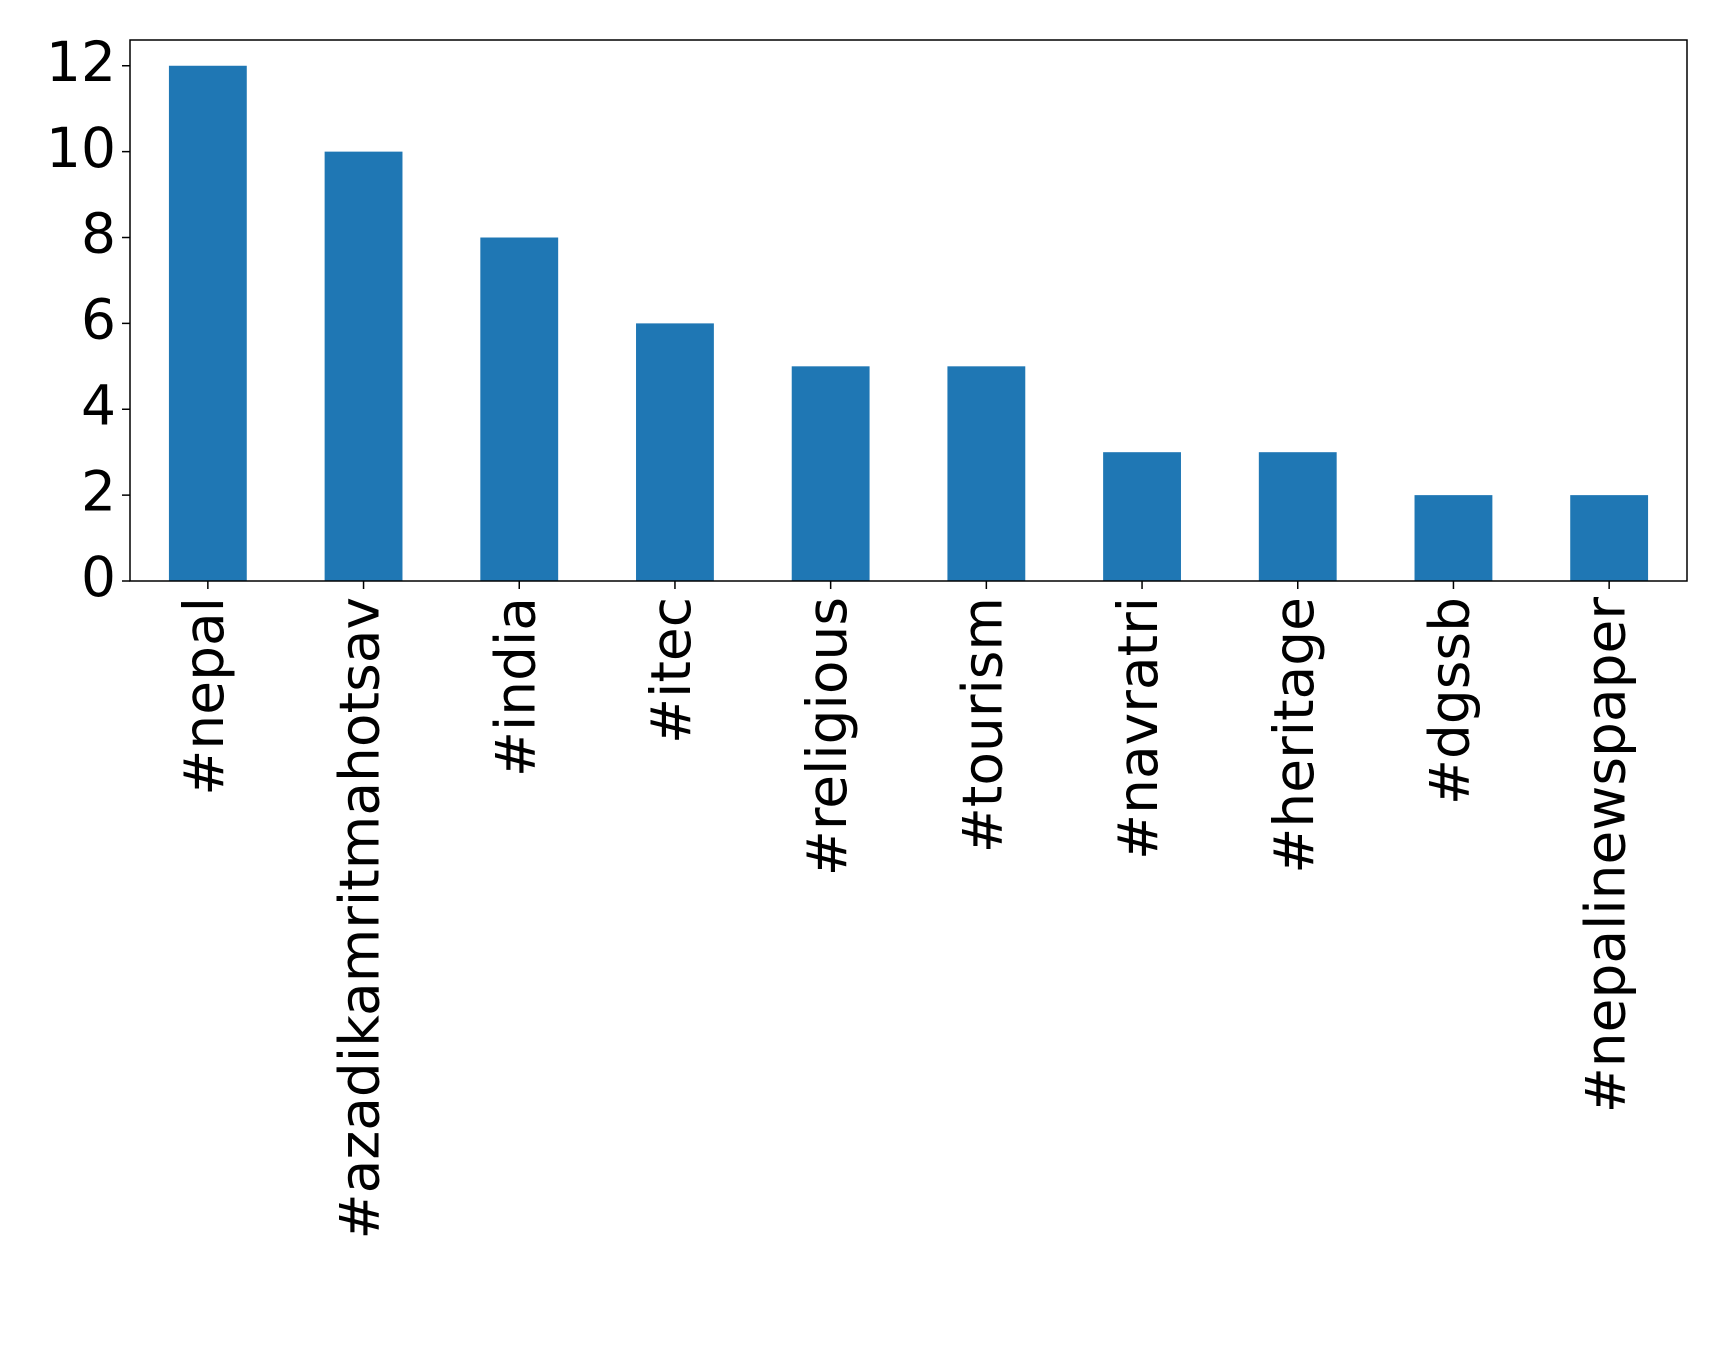 The width and height of the screenshot is (1719, 1357). Describe the element at coordinates (360, 918) in the screenshot. I see `x-tick-label: #azadikamritmahotsav` at that location.